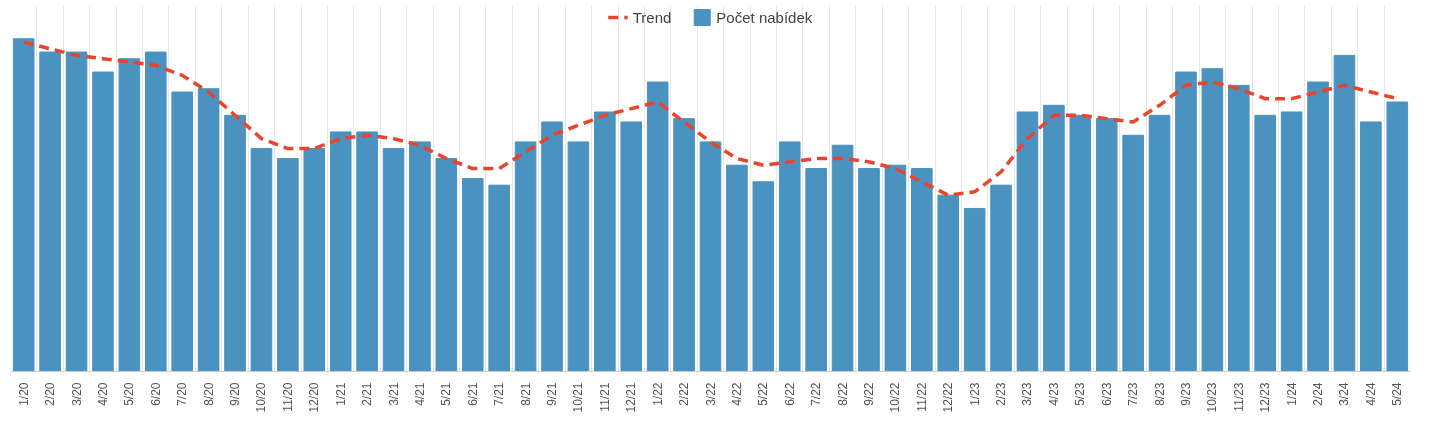  Describe the element at coordinates (948, 397) in the screenshot. I see `x-tick-label: 12/22` at that location.